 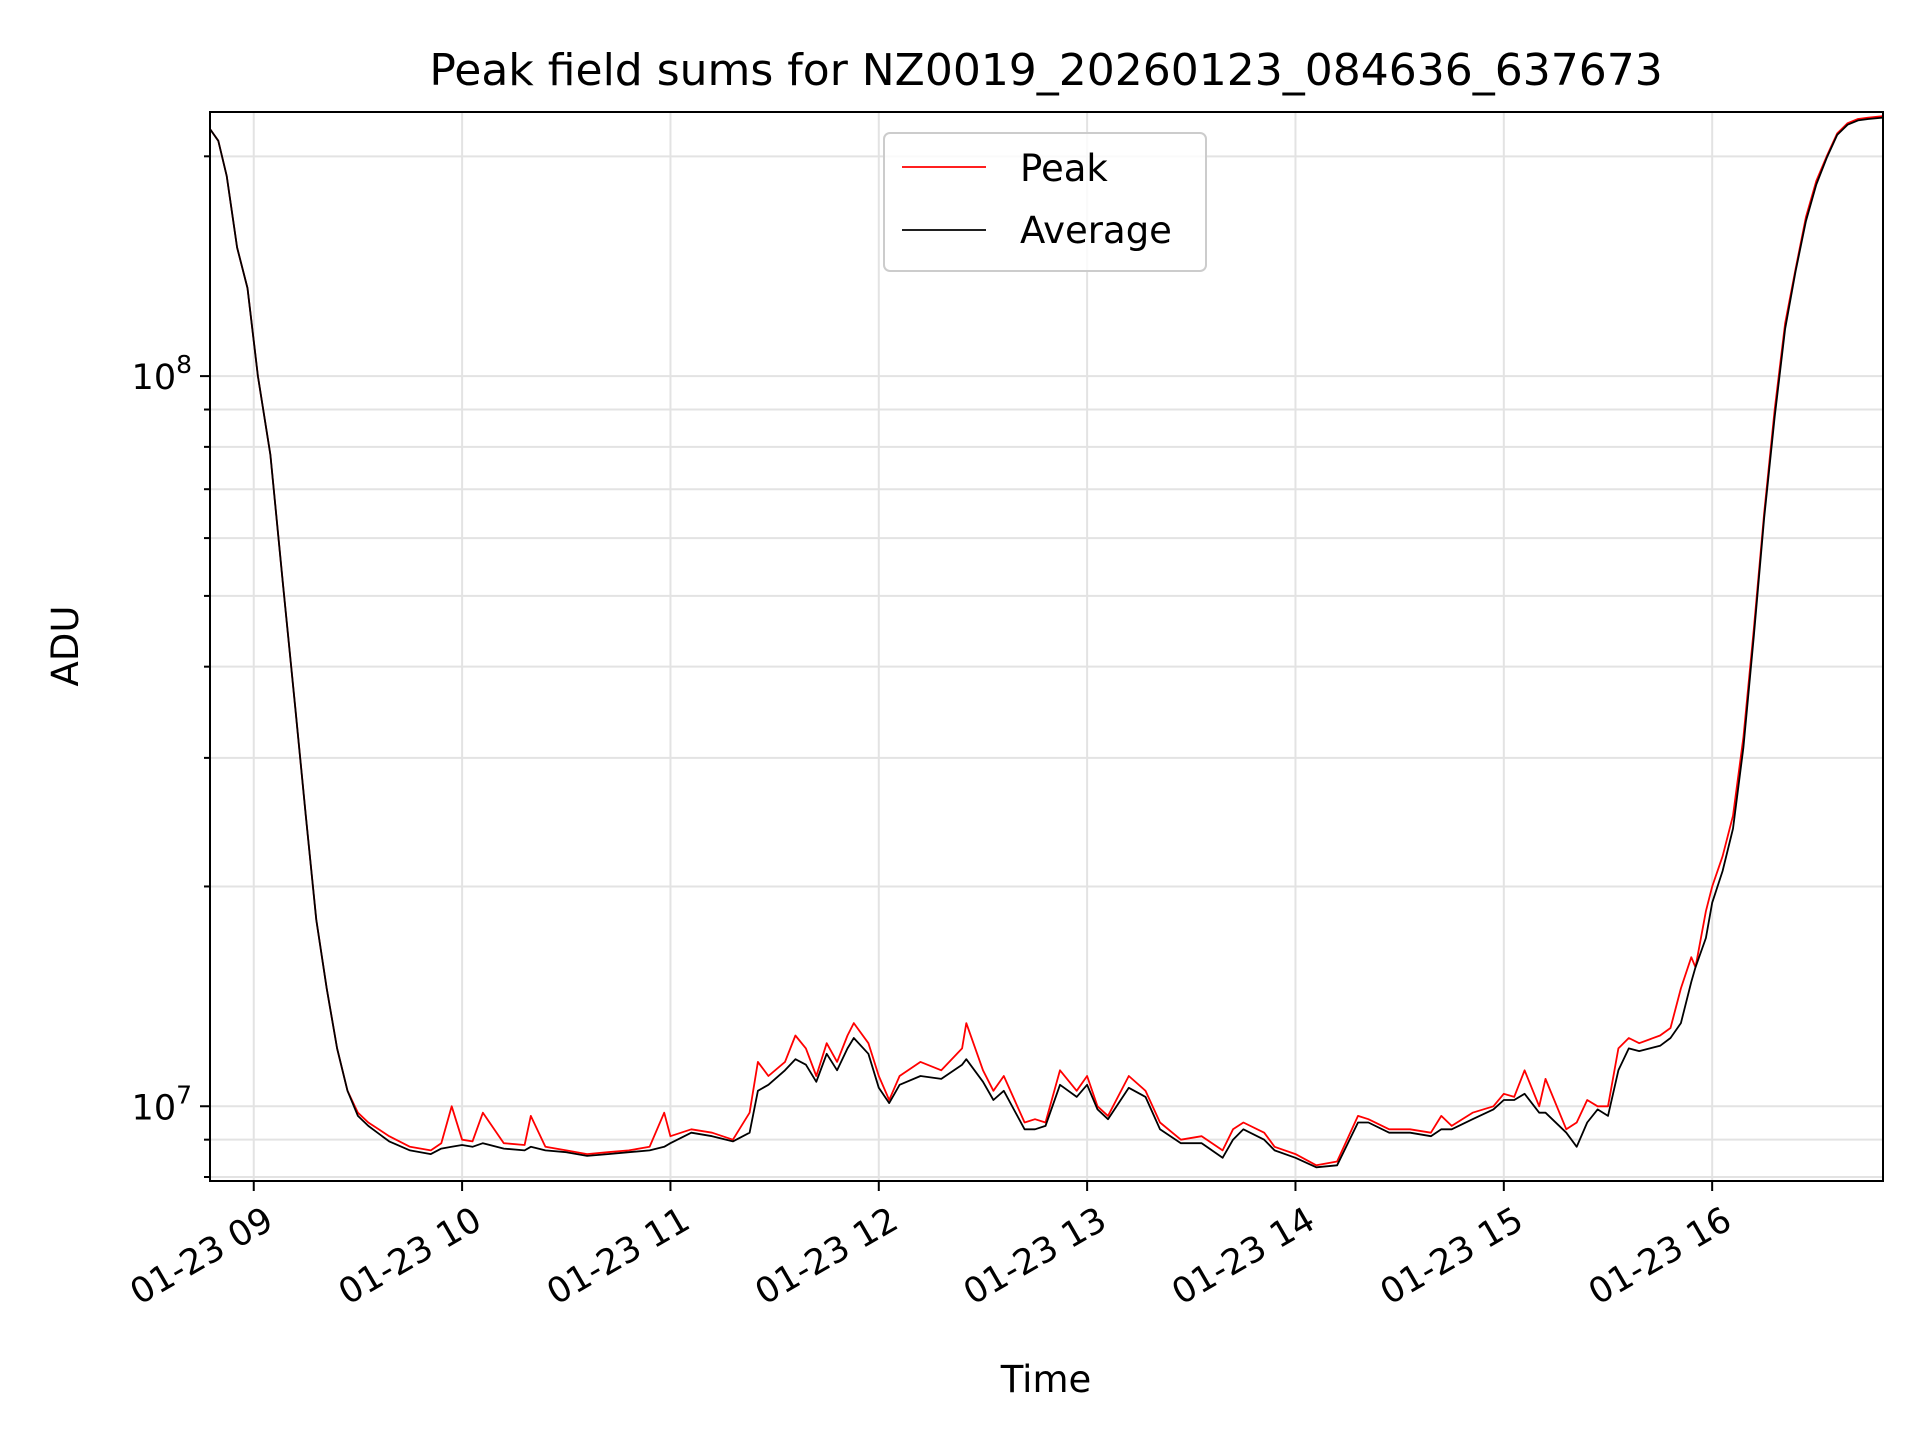 What do you see at coordinates (1064, 168) in the screenshot?
I see `legend-peak-label: Peak` at bounding box center [1064, 168].